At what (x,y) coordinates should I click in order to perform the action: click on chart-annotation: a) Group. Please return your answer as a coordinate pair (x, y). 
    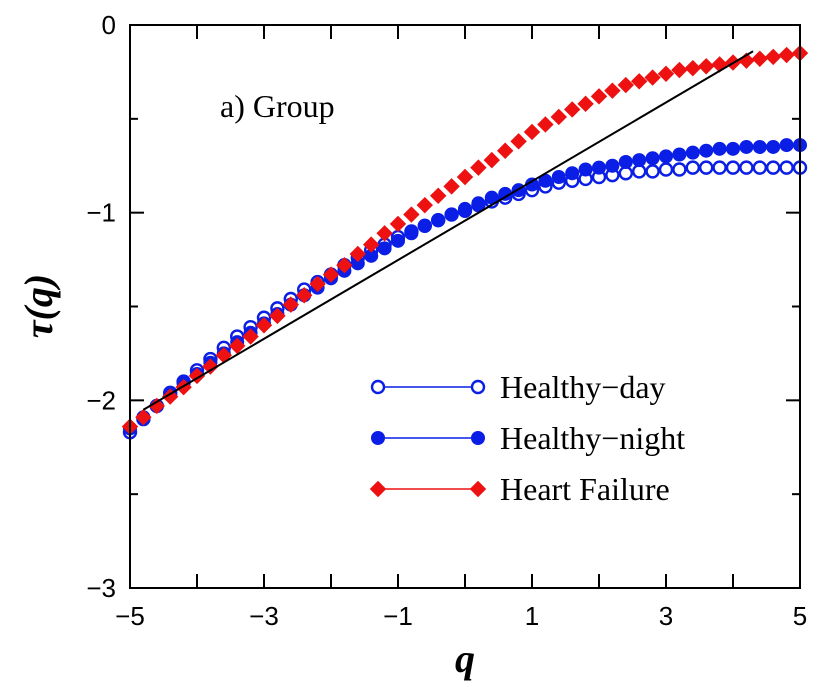
    Looking at the image, I should click on (277, 106).